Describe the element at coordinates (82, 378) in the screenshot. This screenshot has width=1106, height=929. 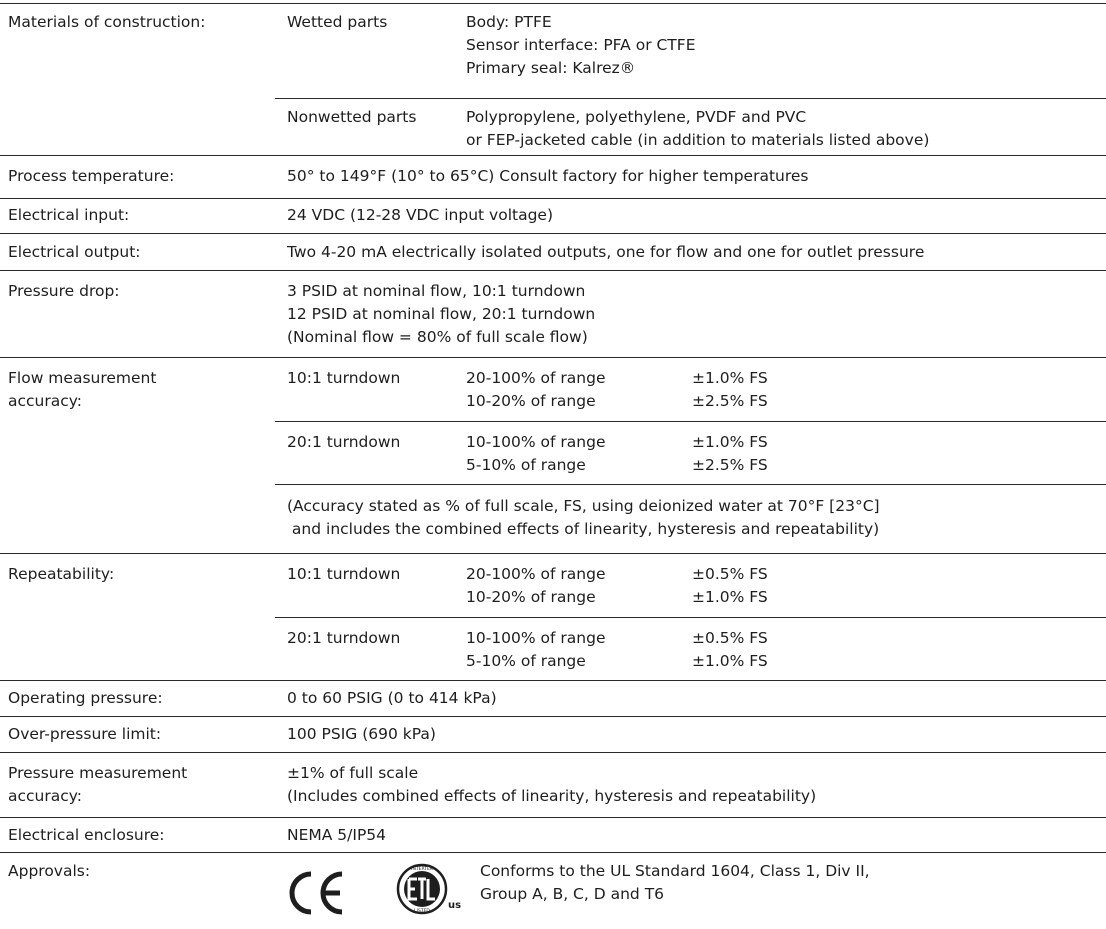
I see `row-label-flow-accuracy: Flow measurement` at that location.